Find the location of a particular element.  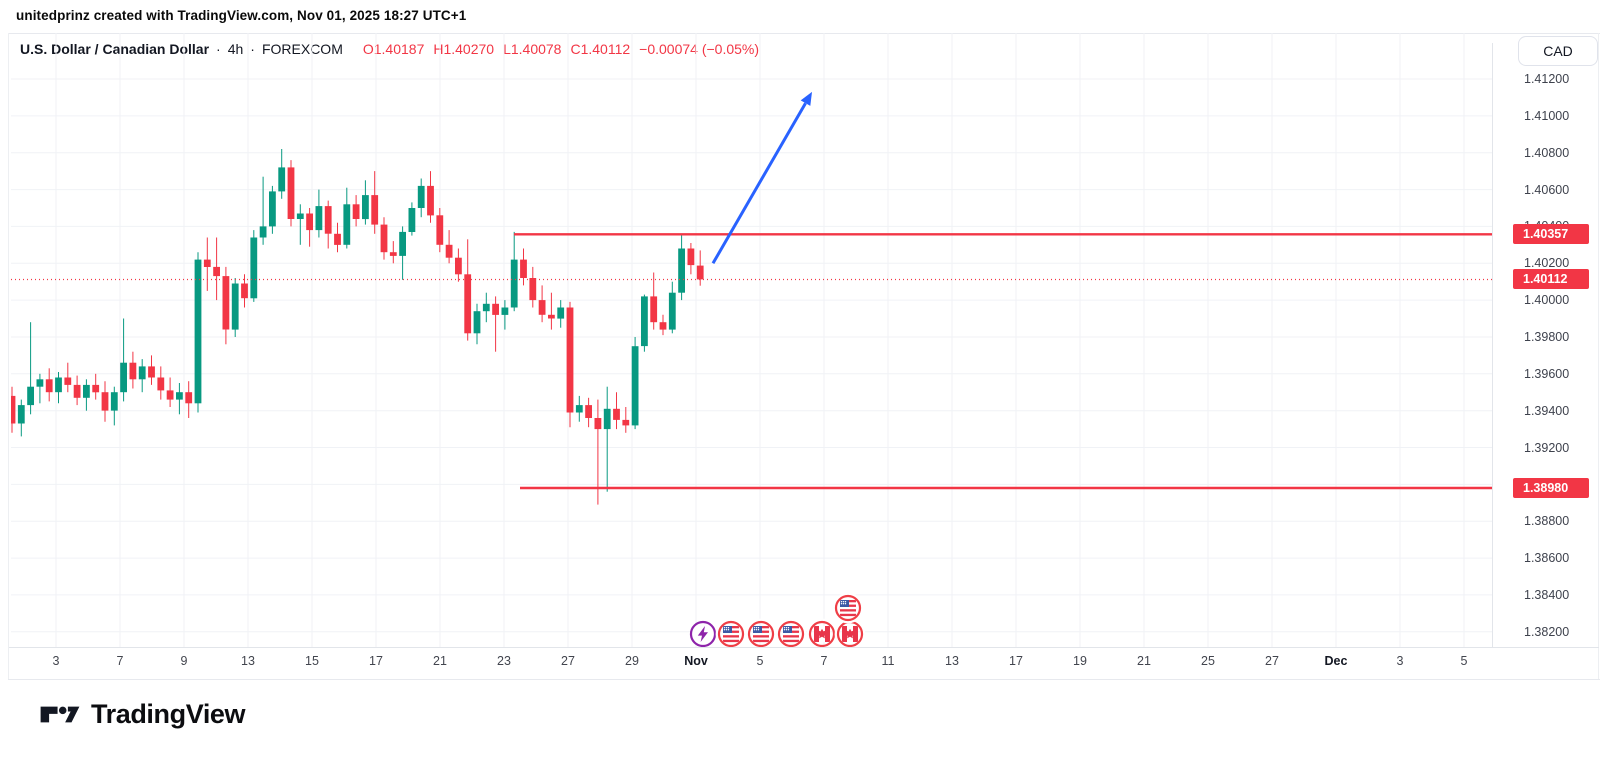

time-tick-label: 27 is located at coordinates (568, 661).